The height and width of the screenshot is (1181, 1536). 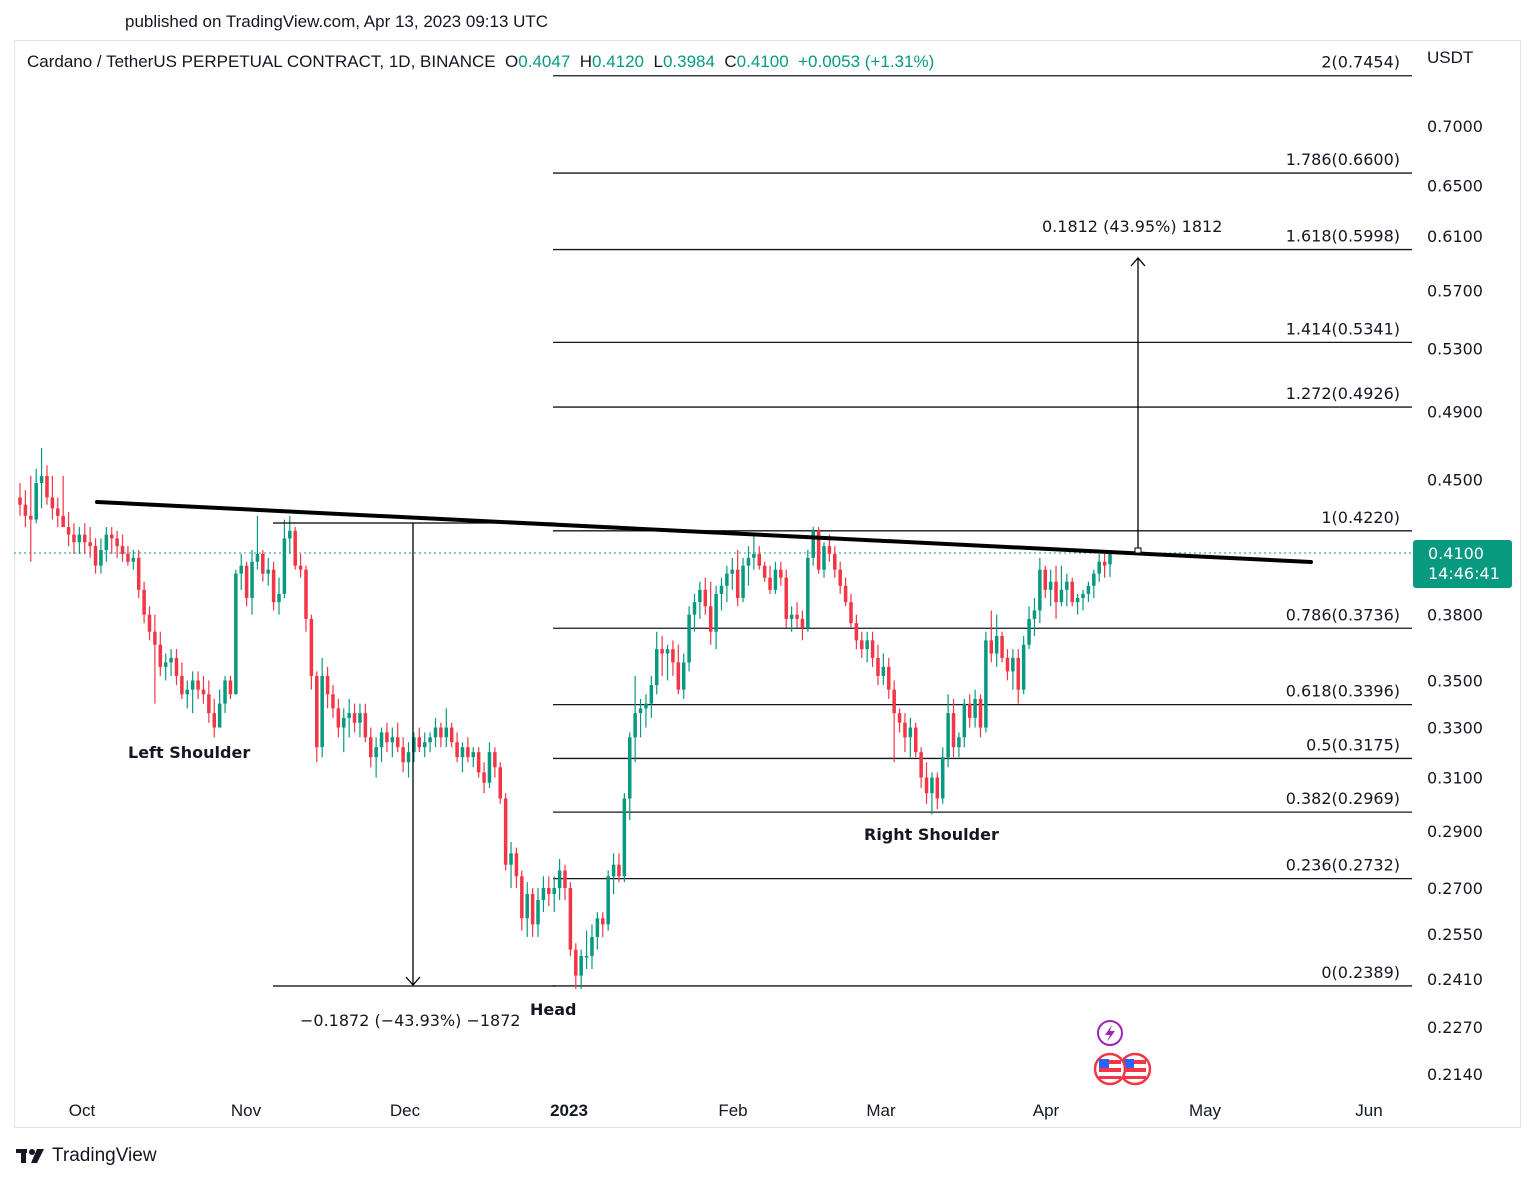 What do you see at coordinates (86, 1156) in the screenshot?
I see `tradingview-logo: TradingView` at bounding box center [86, 1156].